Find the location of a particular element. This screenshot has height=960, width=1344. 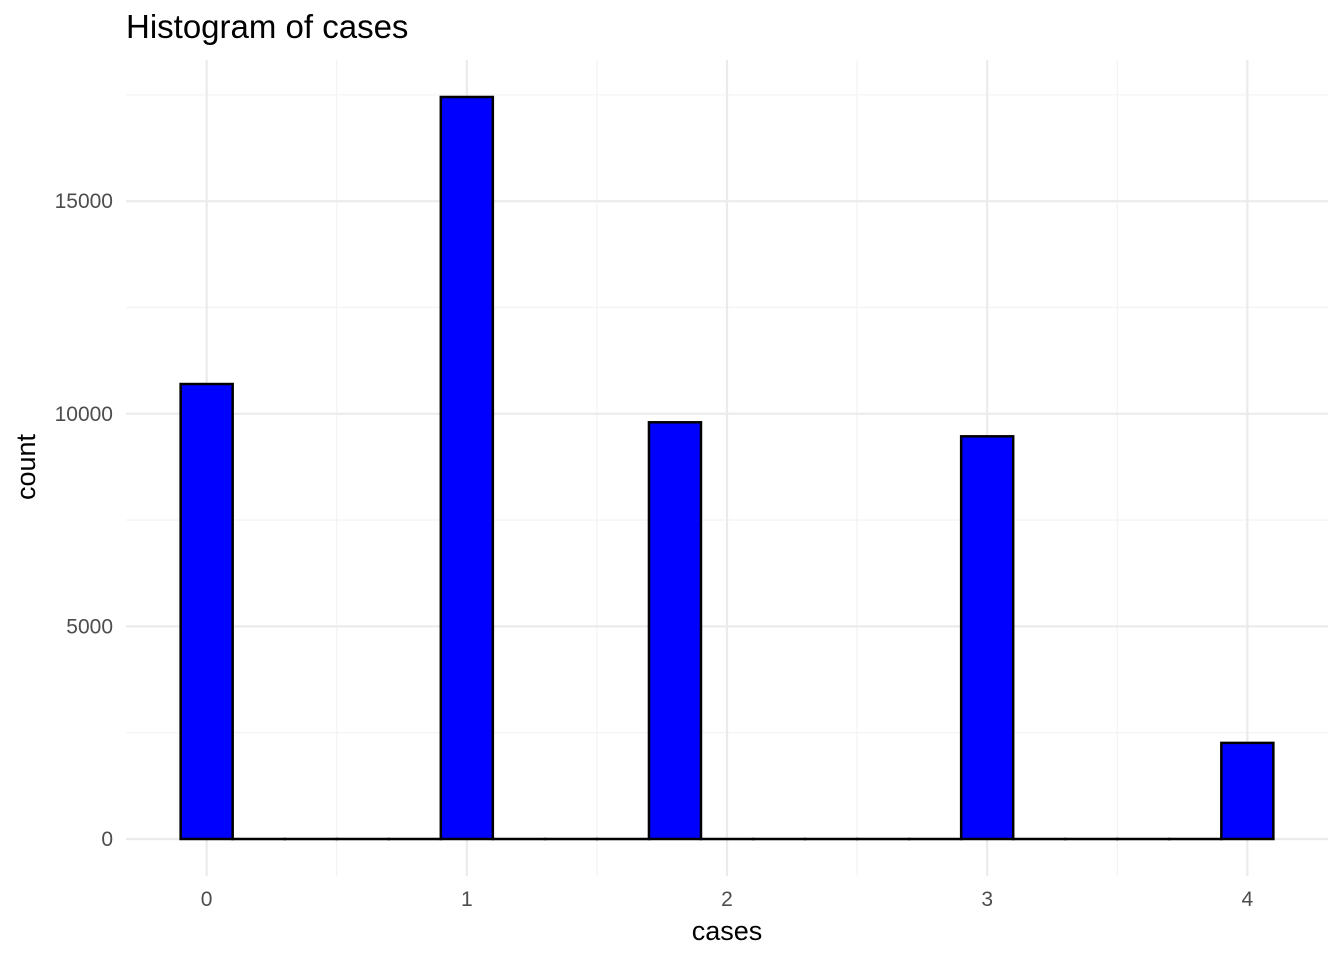

y-tick-label: 15000 is located at coordinates (84, 201).